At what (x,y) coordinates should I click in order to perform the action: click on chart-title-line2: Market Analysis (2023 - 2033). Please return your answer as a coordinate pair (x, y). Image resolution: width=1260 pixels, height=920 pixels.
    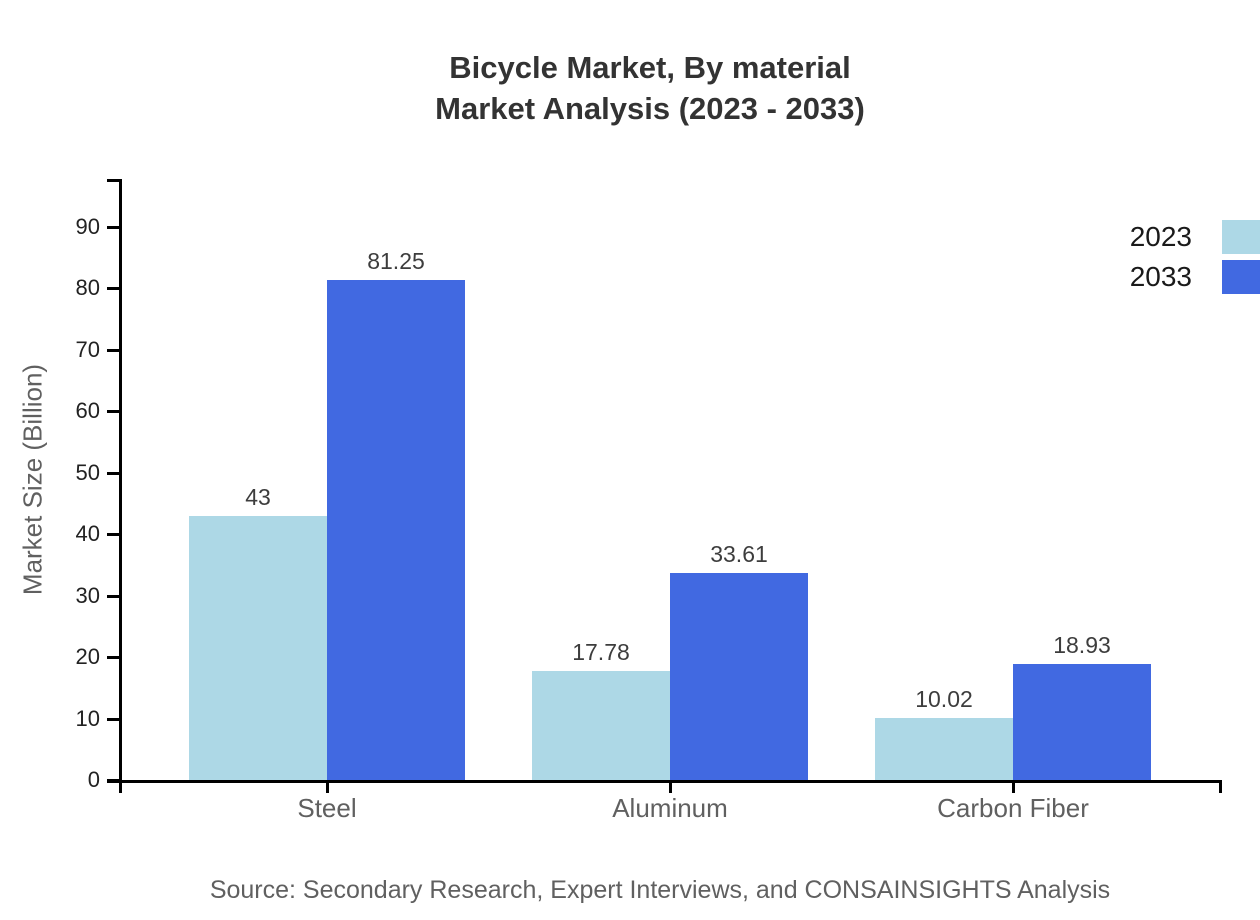
    Looking at the image, I should click on (650, 108).